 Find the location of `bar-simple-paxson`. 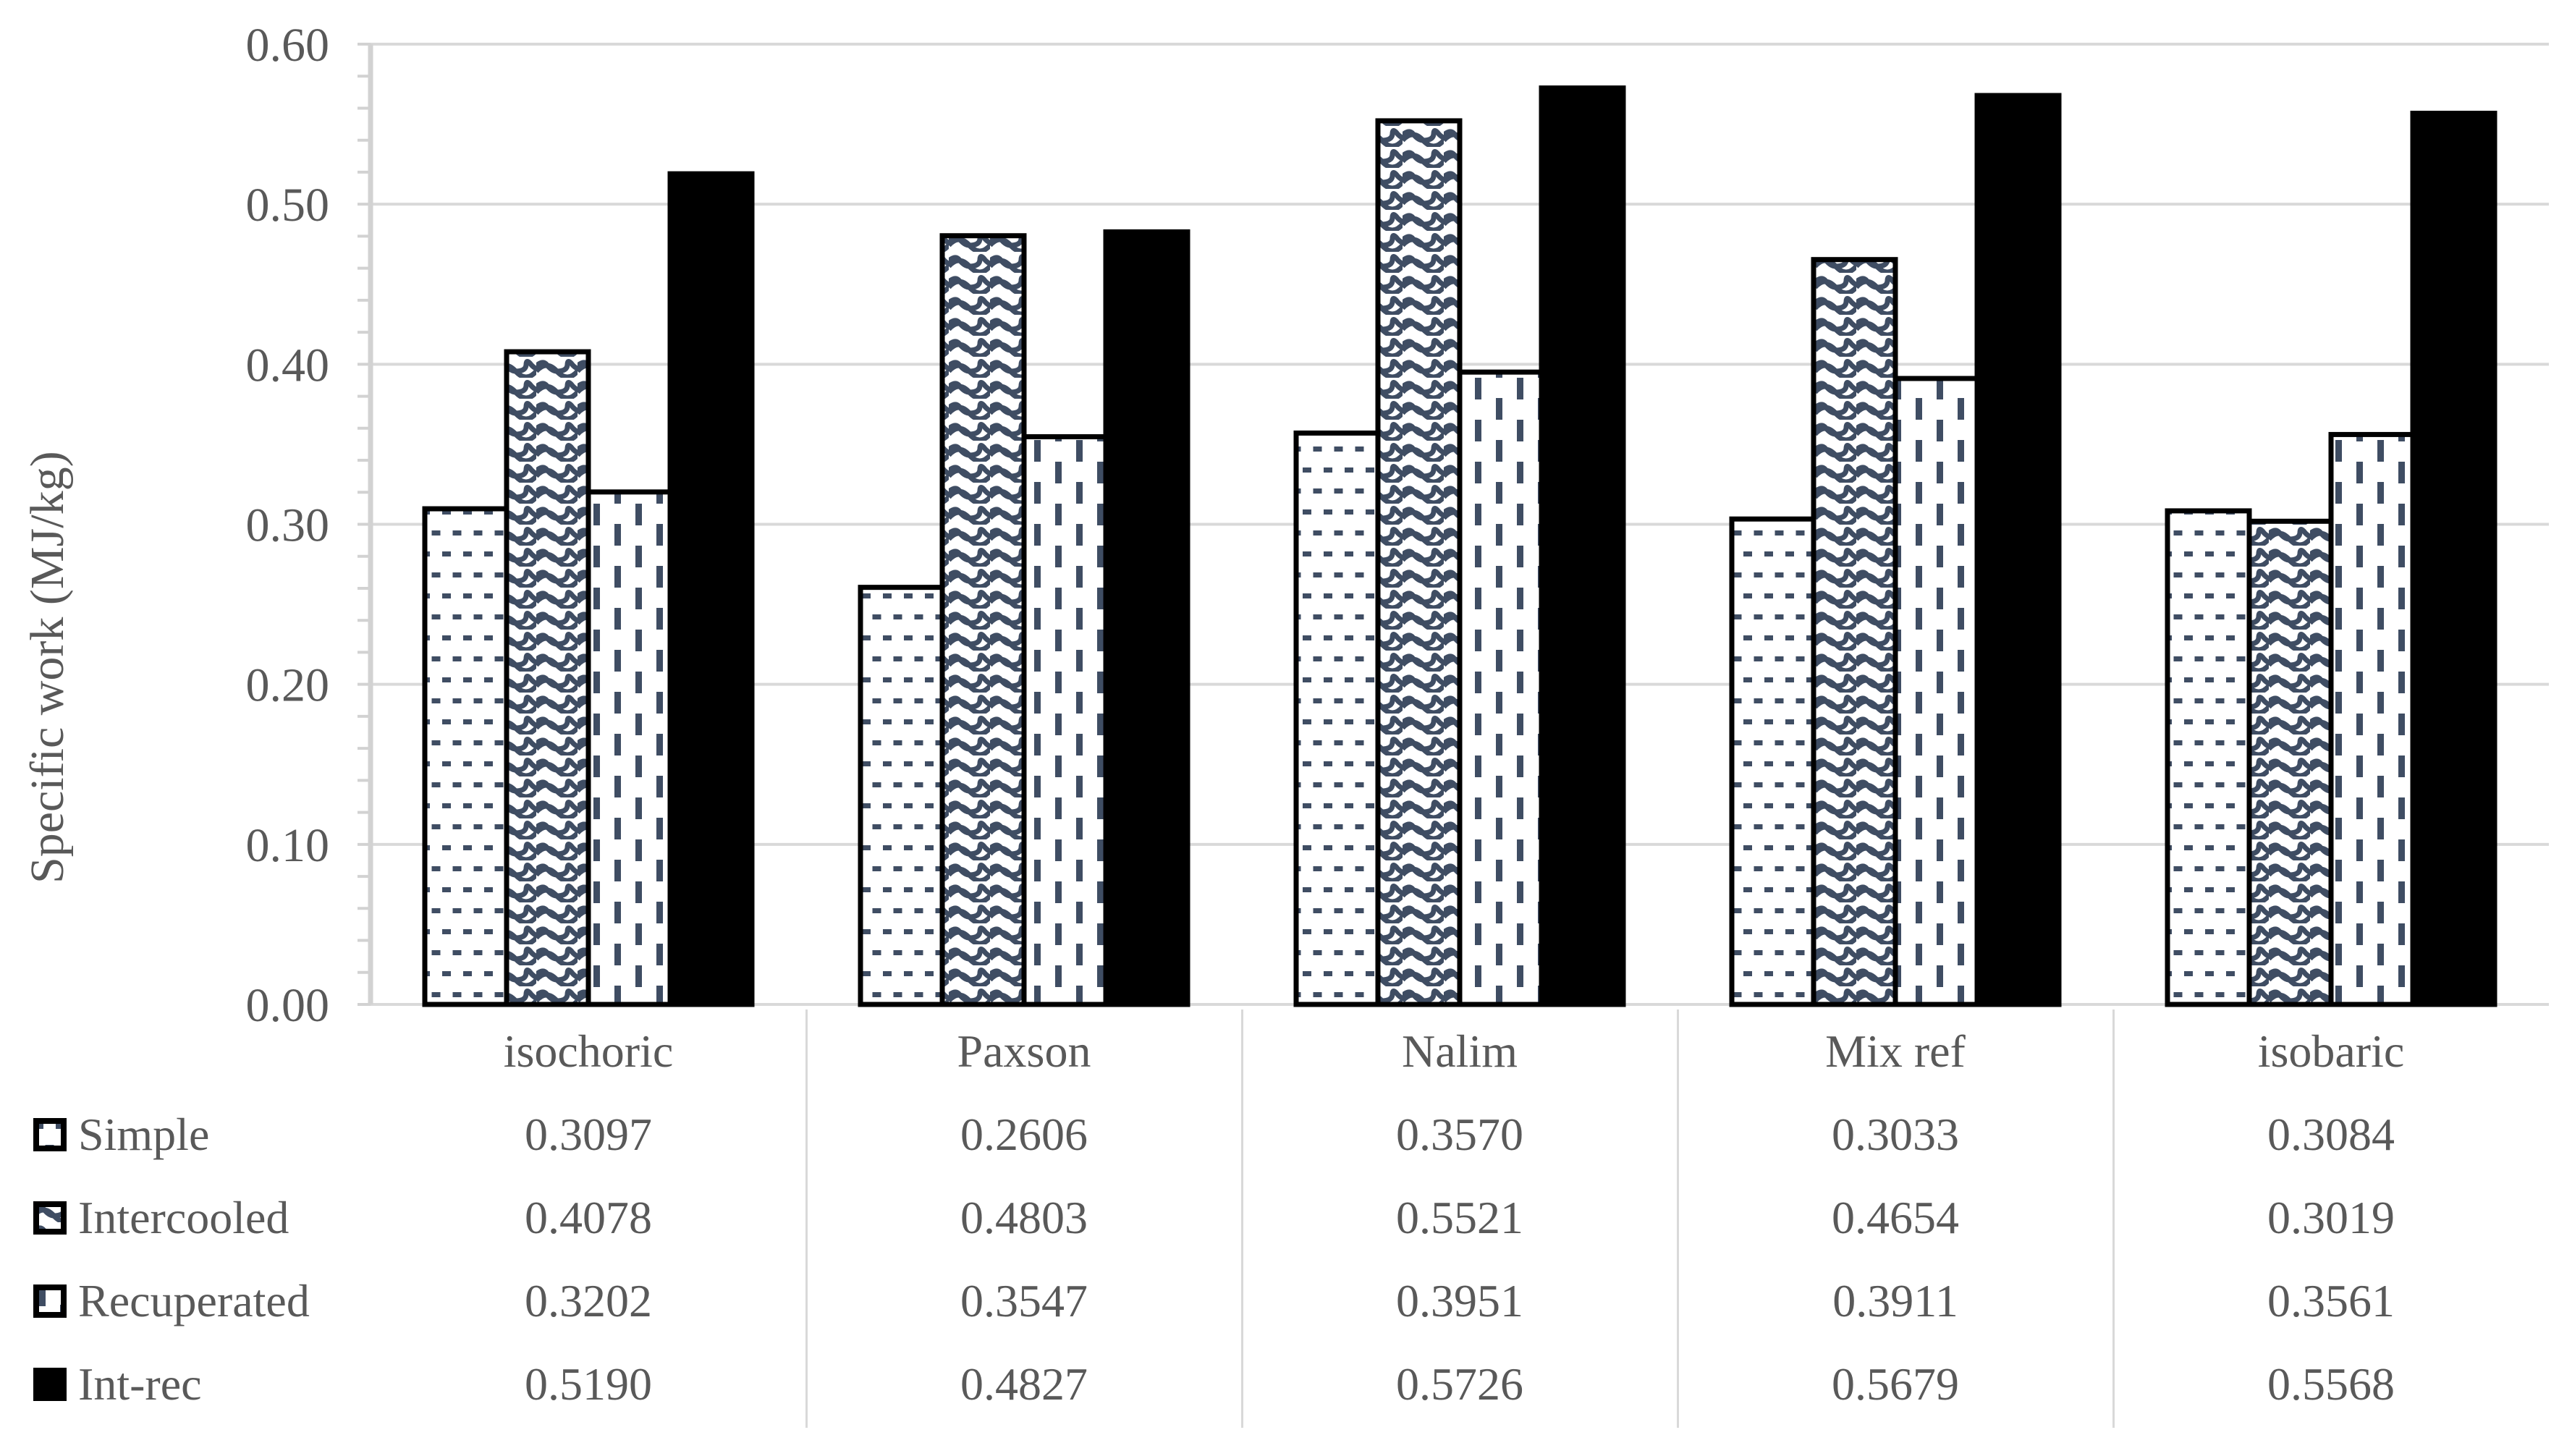

bar-simple-paxson is located at coordinates (901, 796).